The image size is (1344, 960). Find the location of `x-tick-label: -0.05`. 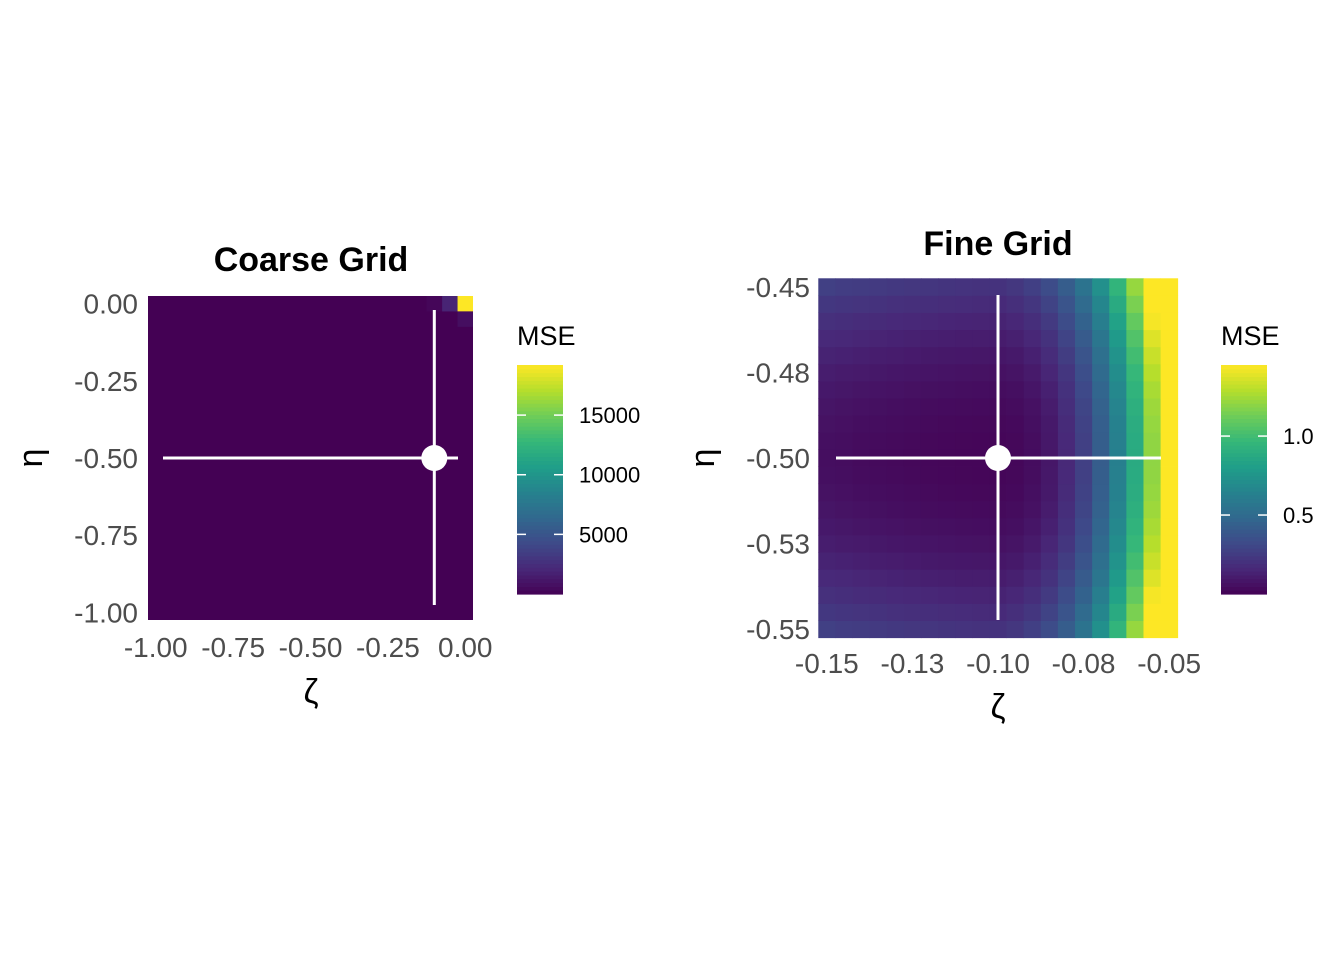

x-tick-label: -0.05 is located at coordinates (1169, 663).